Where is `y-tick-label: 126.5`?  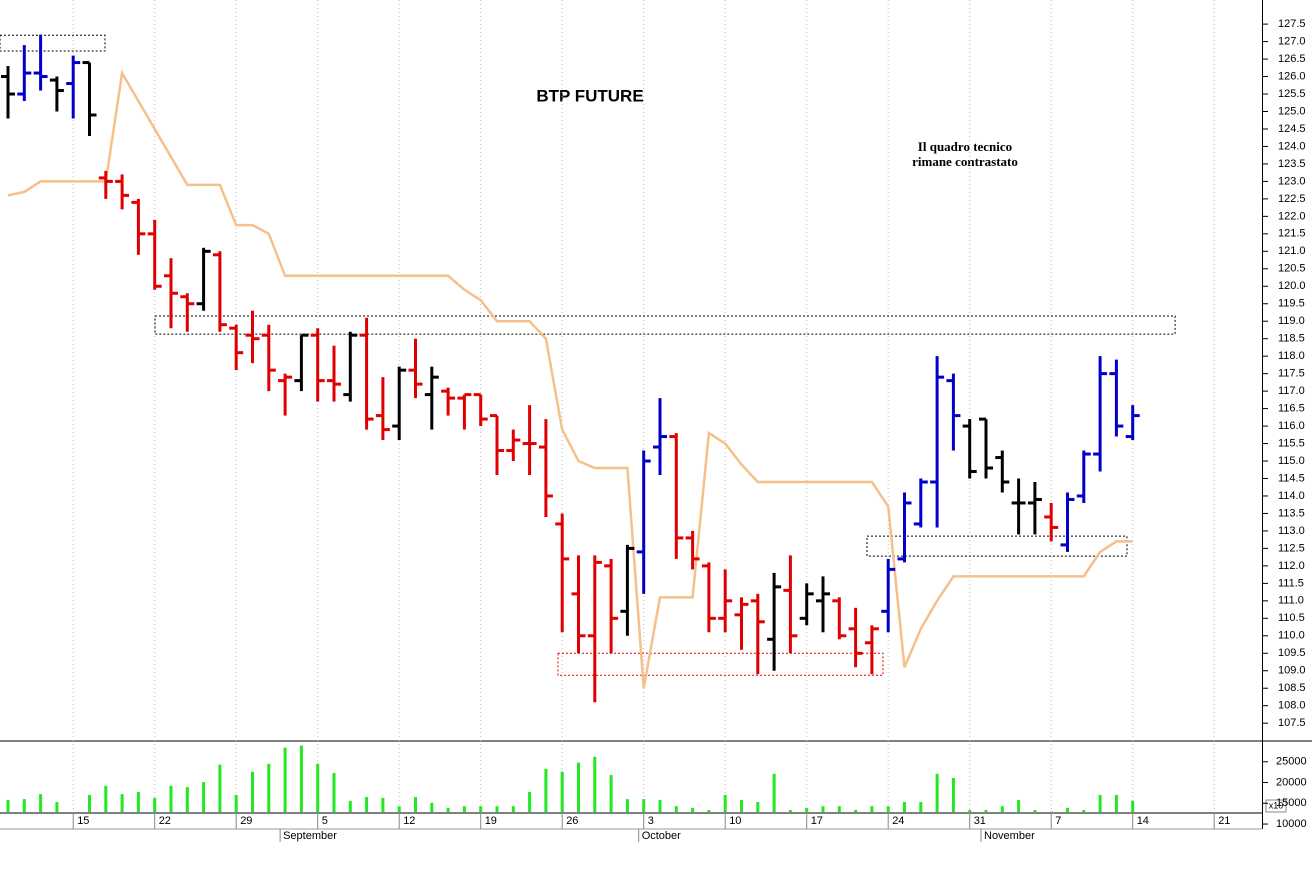
y-tick-label: 126.5 is located at coordinates (1292, 59).